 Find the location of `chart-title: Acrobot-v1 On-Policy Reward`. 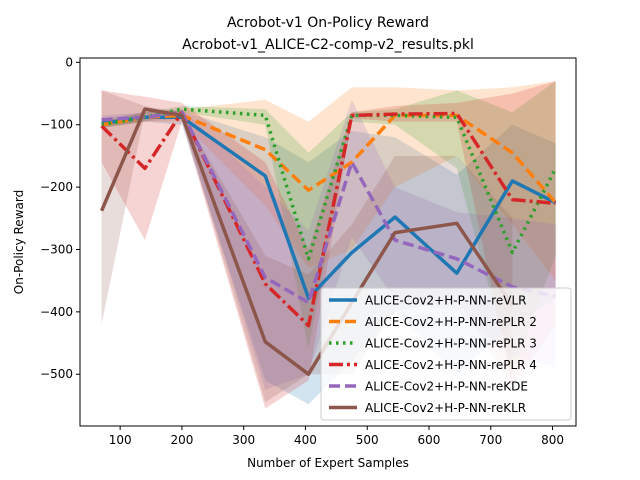

chart-title: Acrobot-v1 On-Policy Reward is located at coordinates (328, 23).